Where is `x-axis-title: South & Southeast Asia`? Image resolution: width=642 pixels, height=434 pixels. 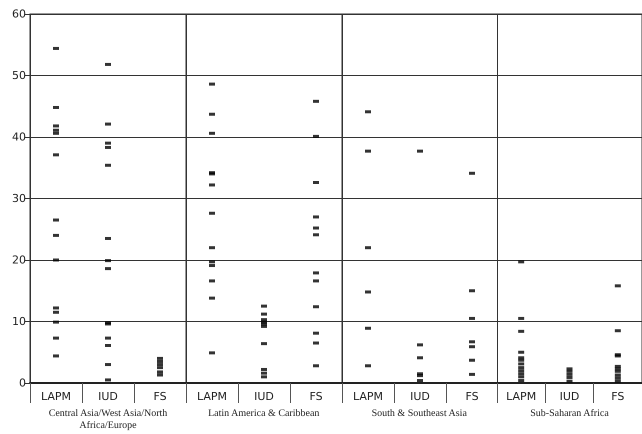 x-axis-title: South & Southeast Asia is located at coordinates (419, 414).